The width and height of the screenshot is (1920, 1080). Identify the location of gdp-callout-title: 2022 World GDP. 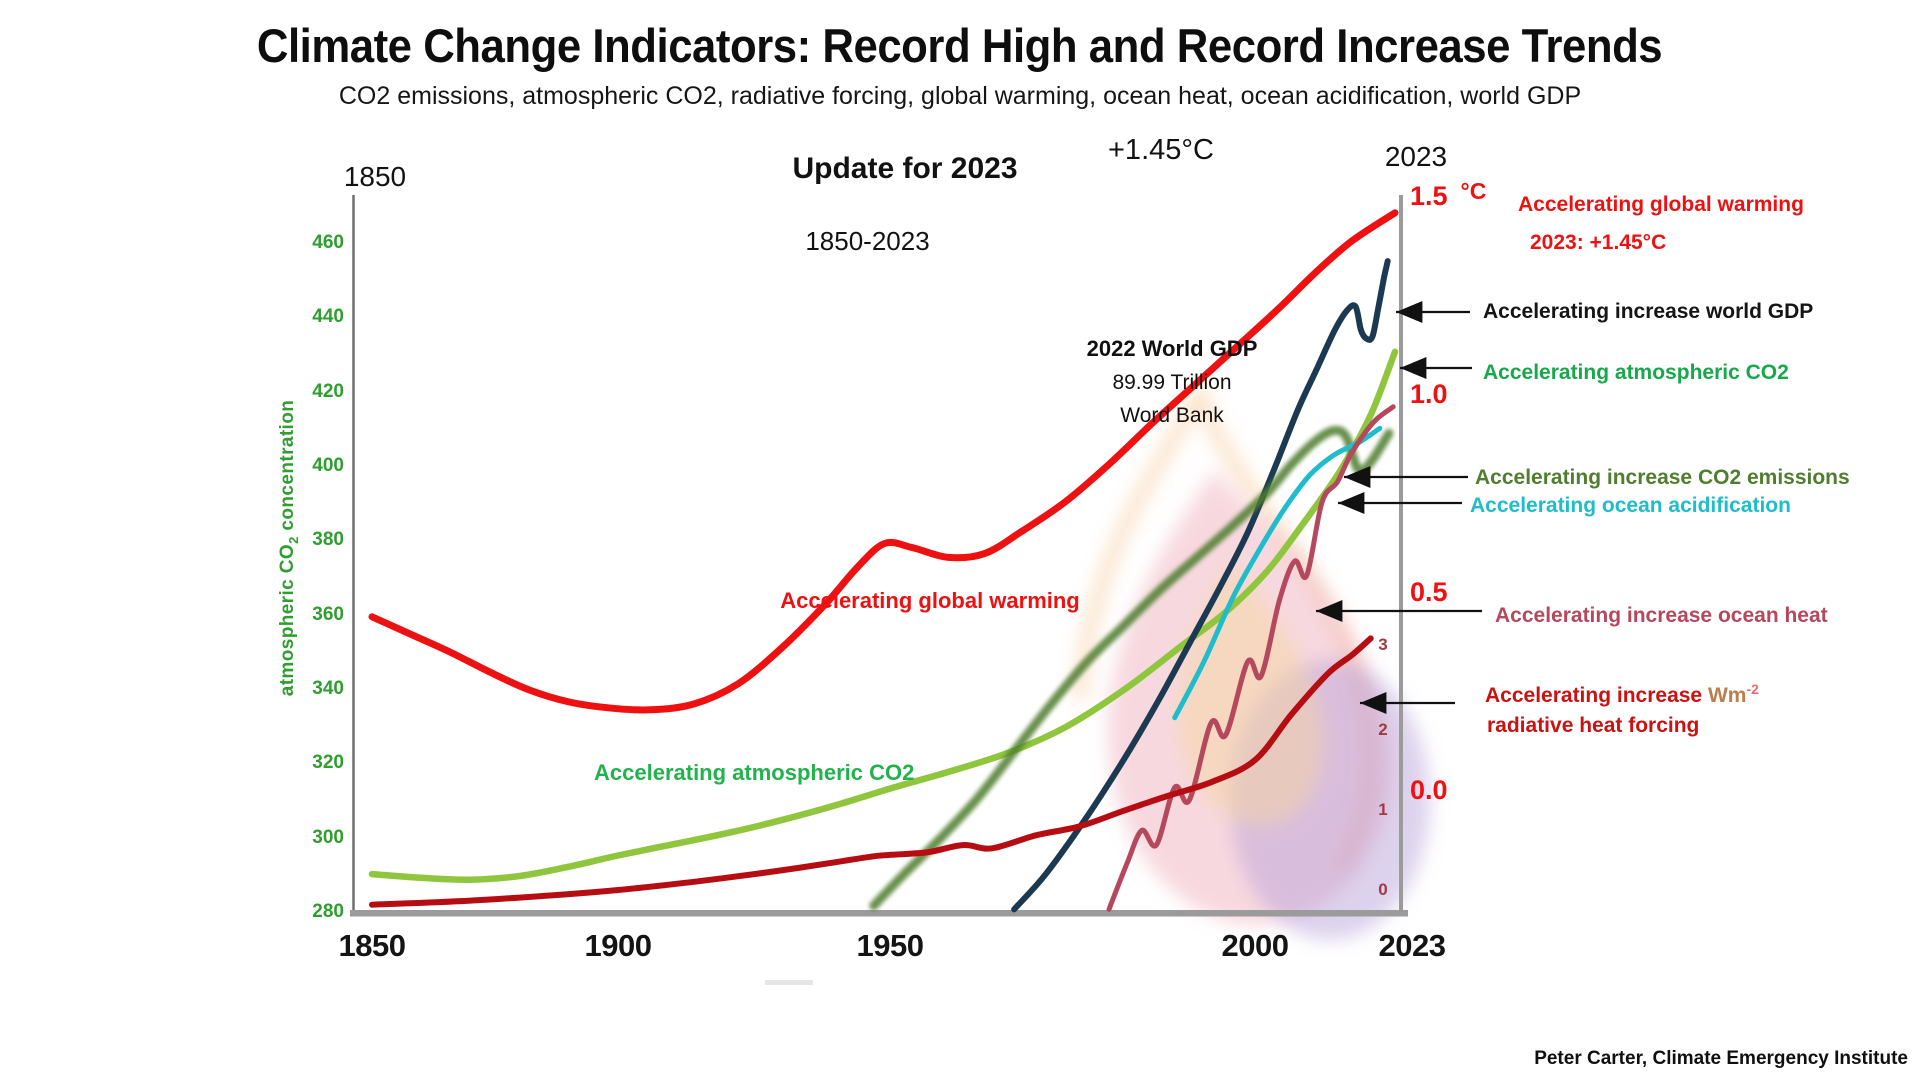
(1172, 348).